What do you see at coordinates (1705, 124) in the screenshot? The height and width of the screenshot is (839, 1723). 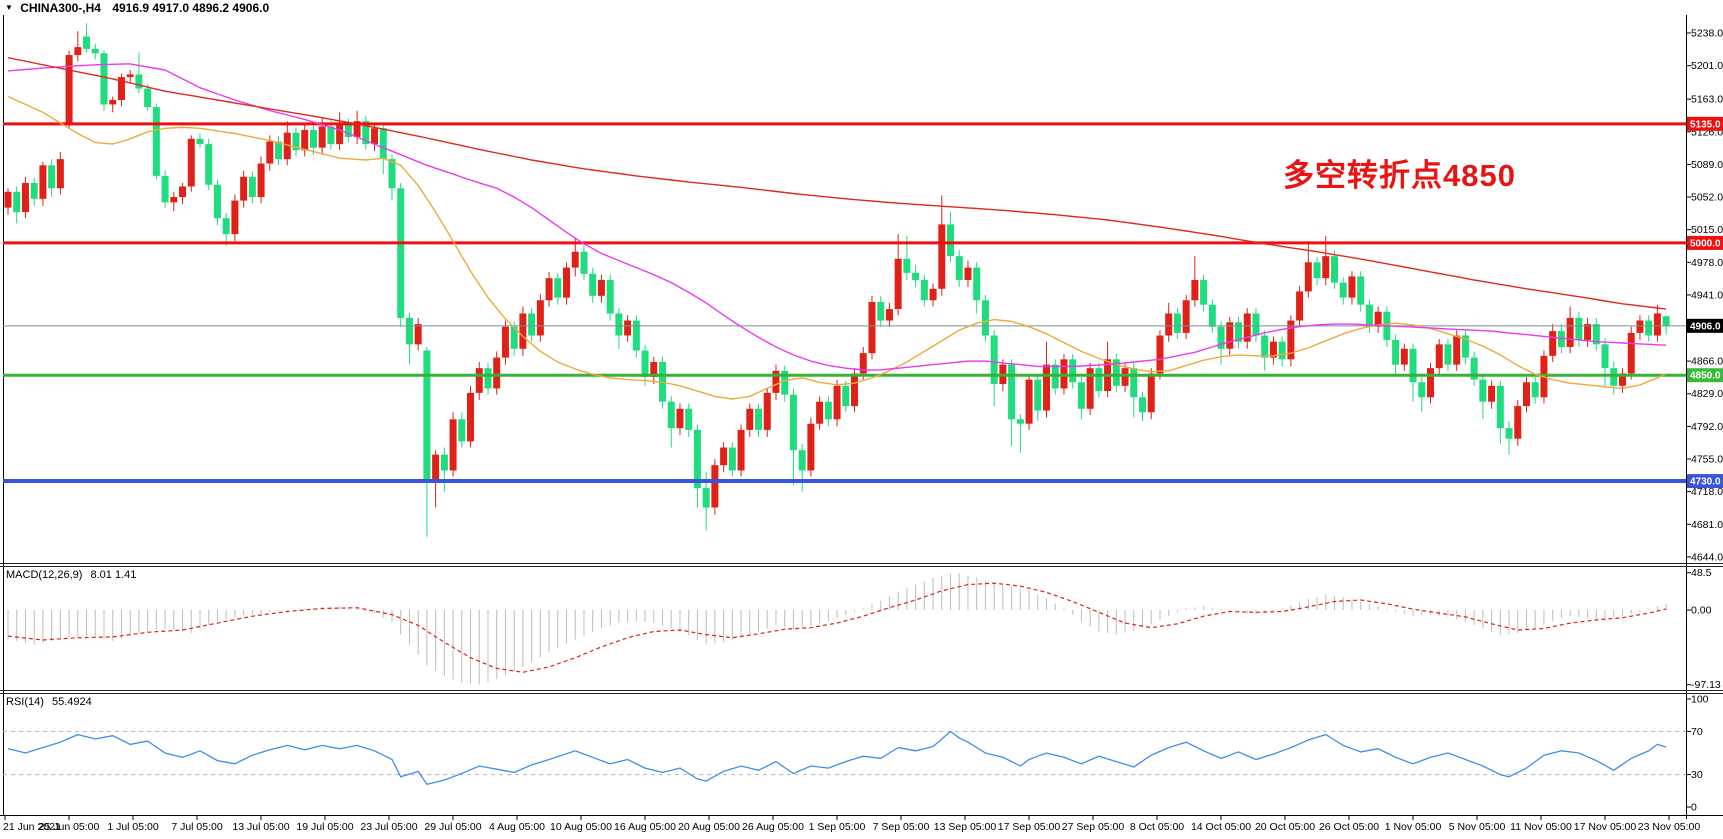 I see `hline-5135-badge-label: 5135.0` at bounding box center [1705, 124].